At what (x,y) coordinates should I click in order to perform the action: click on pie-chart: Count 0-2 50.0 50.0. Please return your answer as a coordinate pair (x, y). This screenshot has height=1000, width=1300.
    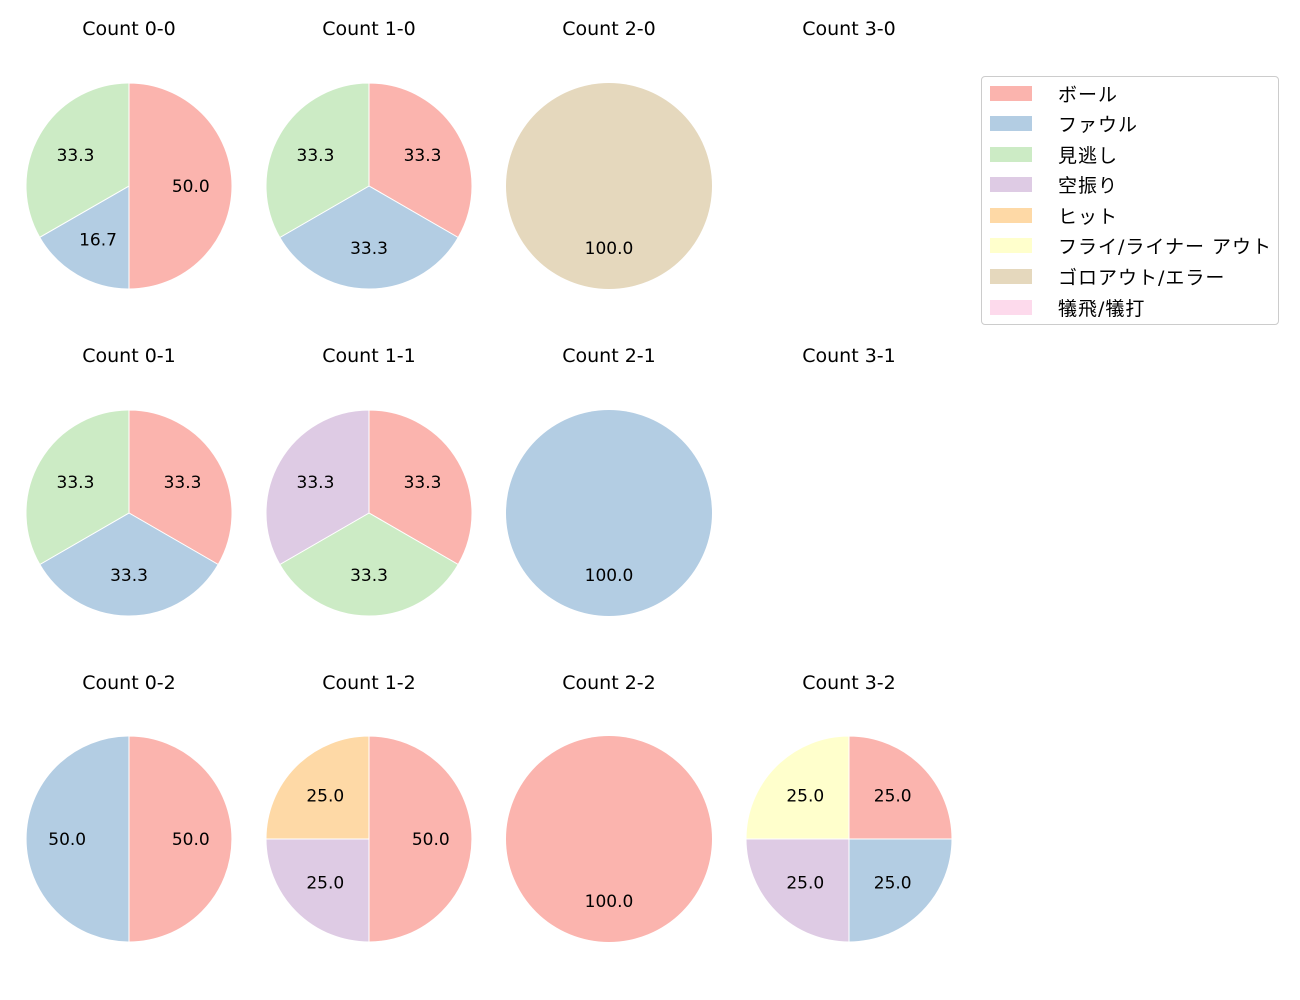
    Looking at the image, I should click on (129, 807).